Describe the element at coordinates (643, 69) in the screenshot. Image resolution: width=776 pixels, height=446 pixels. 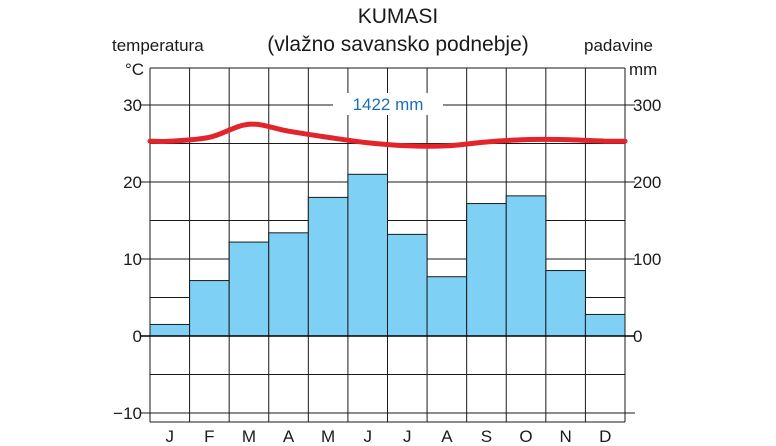
I see `right-axis-unit: mm` at that location.